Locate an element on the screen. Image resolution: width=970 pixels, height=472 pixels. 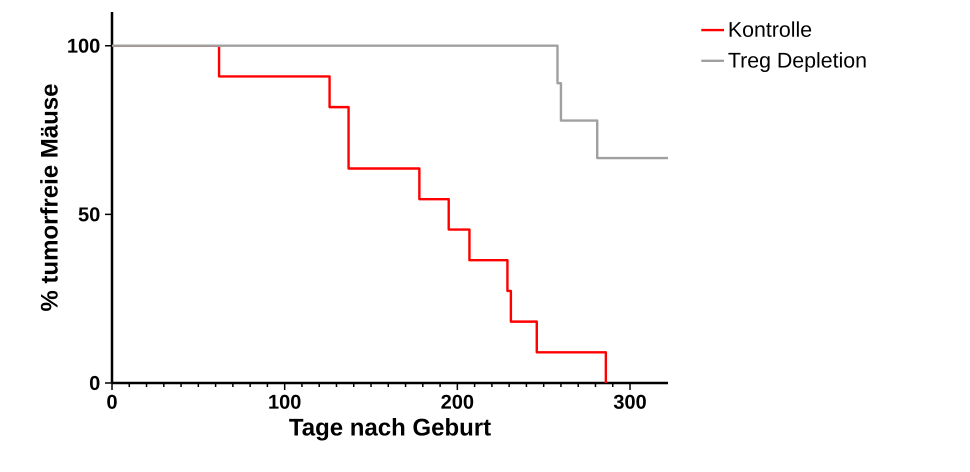
y-tick-label: 100 is located at coordinates (84, 45).